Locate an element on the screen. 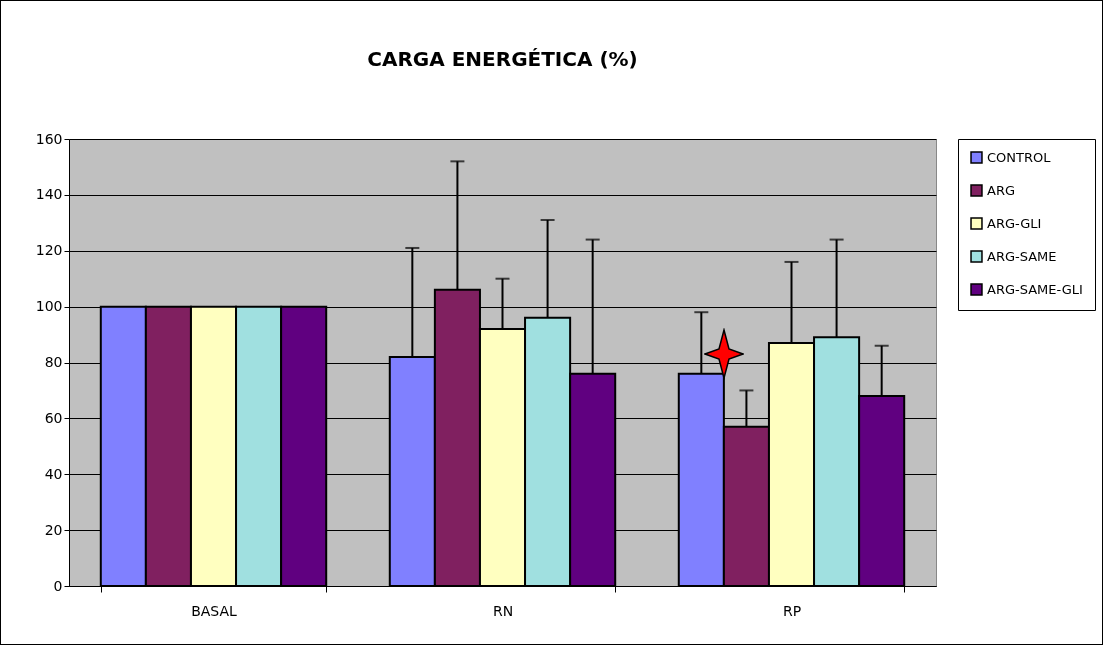 This screenshot has height=645, width=1103. y-tick-label: 40 is located at coordinates (53, 473).